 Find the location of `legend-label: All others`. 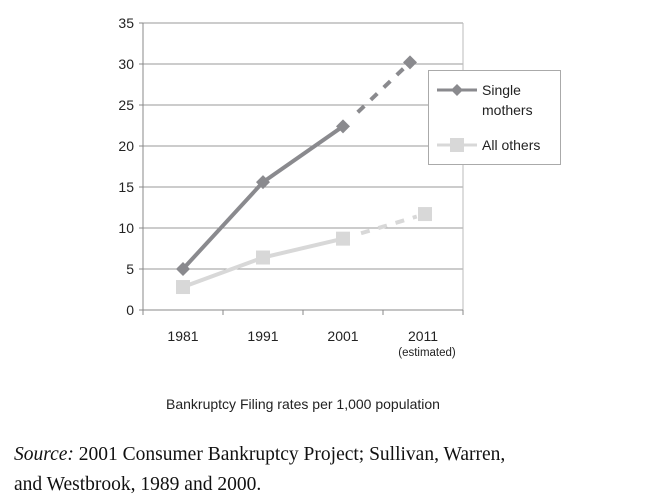

legend-label: All others is located at coordinates (511, 145).